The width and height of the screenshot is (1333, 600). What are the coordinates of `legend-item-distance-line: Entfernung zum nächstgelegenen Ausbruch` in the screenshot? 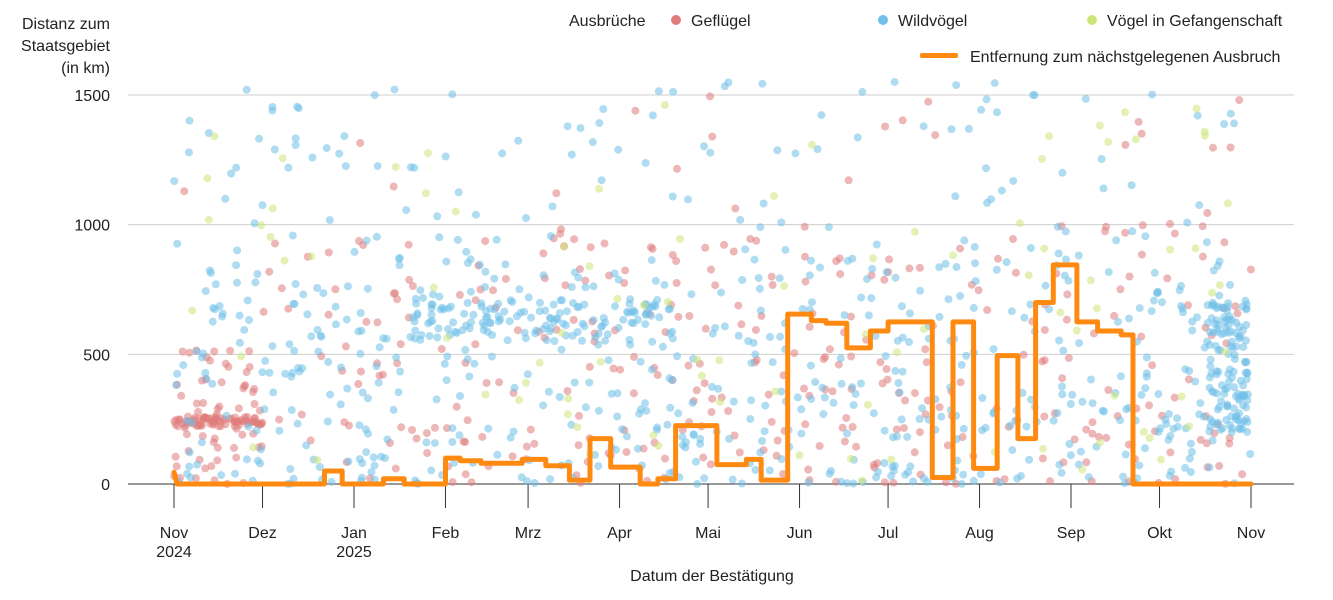 It's located at (1100, 58).